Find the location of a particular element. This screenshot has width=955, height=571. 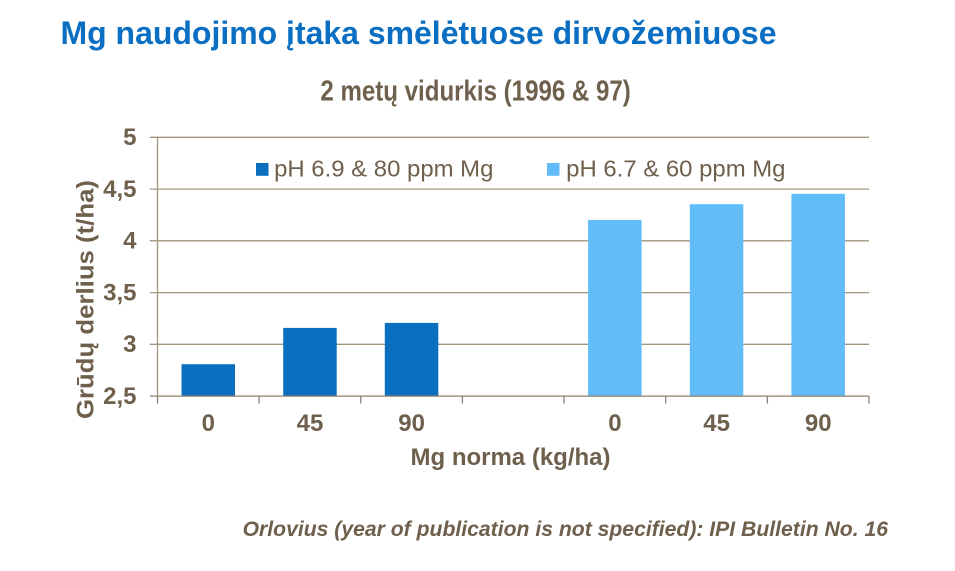

svg-text: 4 is located at coordinates (130, 241).